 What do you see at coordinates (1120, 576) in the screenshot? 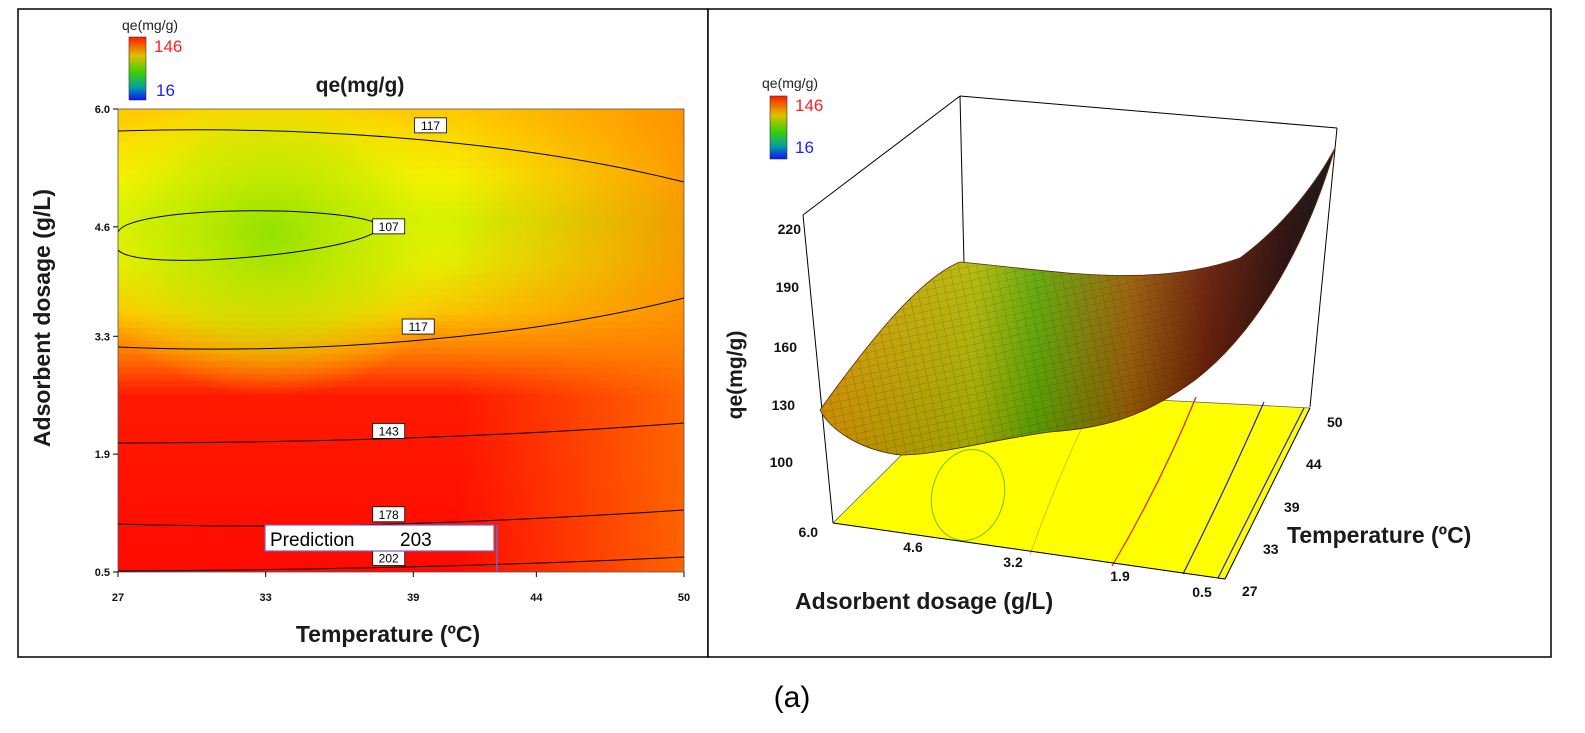
I see `x-tick: 1.9` at bounding box center [1120, 576].